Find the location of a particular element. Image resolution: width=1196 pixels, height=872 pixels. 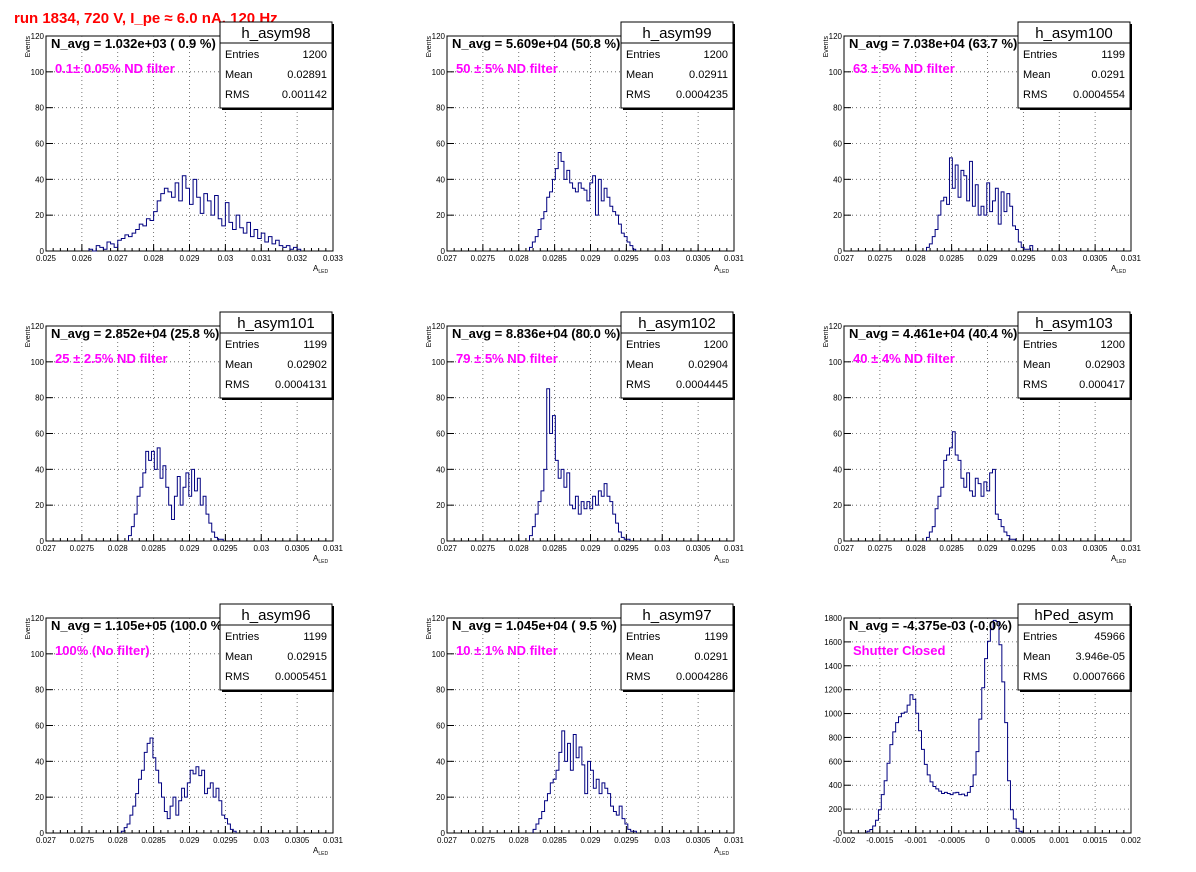

y-tick-label: 100 is located at coordinates (38, 654).